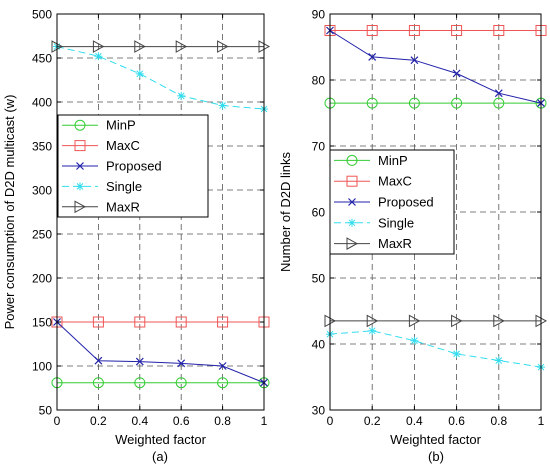 The height and width of the screenshot is (476, 550). I want to click on series-proposed, so click(160, 352).